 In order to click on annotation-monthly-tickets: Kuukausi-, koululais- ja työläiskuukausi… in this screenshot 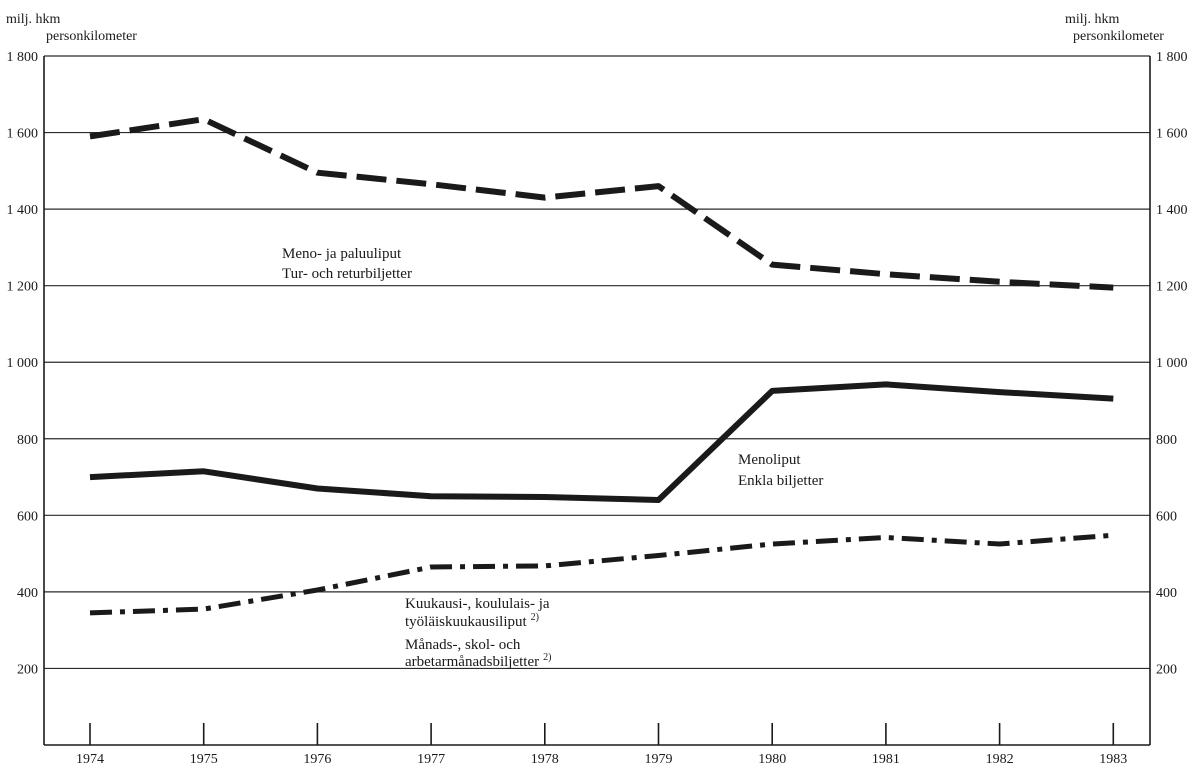, I will do `click(478, 633)`.